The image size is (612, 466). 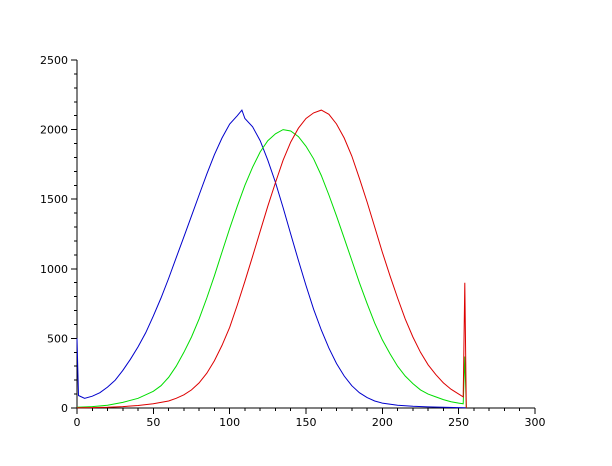 What do you see at coordinates (54, 60) in the screenshot?
I see `y-tick-label: 2500` at bounding box center [54, 60].